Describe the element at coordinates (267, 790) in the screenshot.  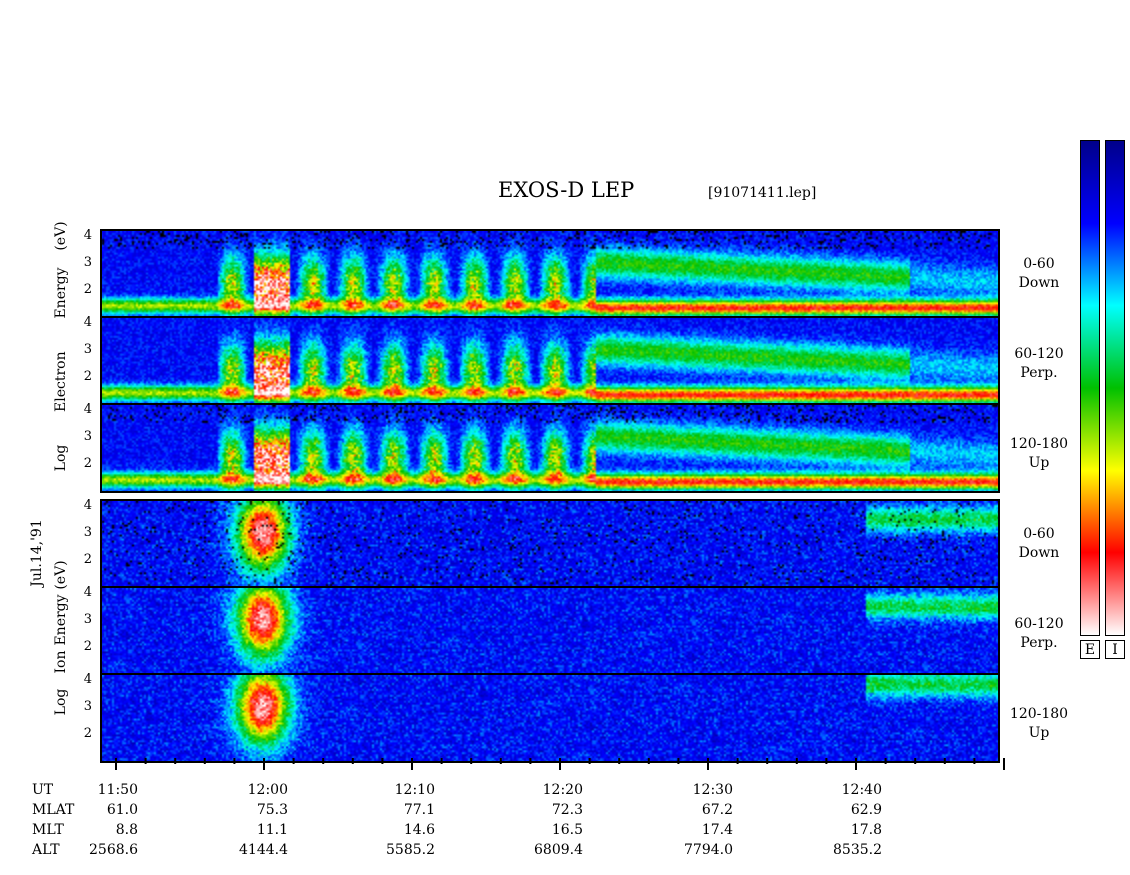
I see `ephemeris-value: 12:00` at that location.